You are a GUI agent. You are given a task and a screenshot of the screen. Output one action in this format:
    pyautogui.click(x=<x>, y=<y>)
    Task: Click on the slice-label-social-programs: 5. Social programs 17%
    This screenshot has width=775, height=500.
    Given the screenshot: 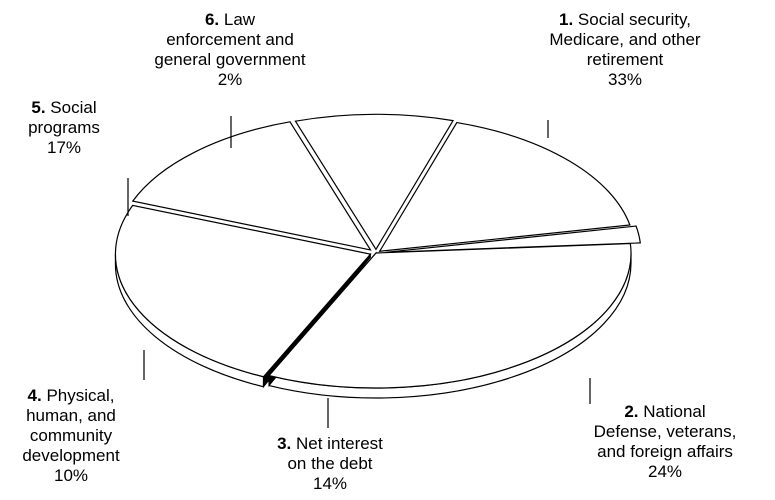 What is the action you would take?
    pyautogui.click(x=64, y=128)
    